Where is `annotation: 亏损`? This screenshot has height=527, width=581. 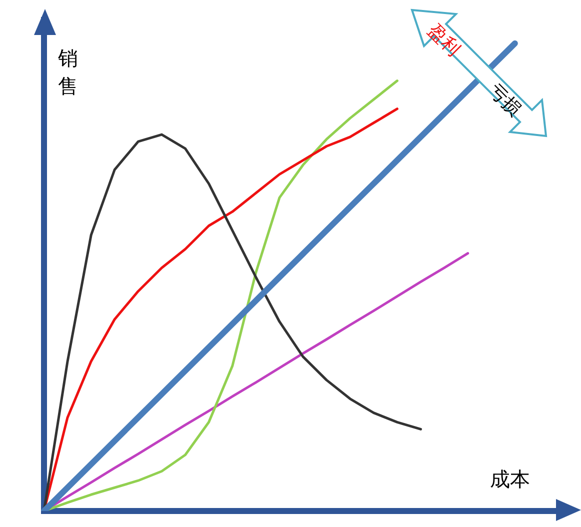 annotation: 亏损 is located at coordinates (505, 100).